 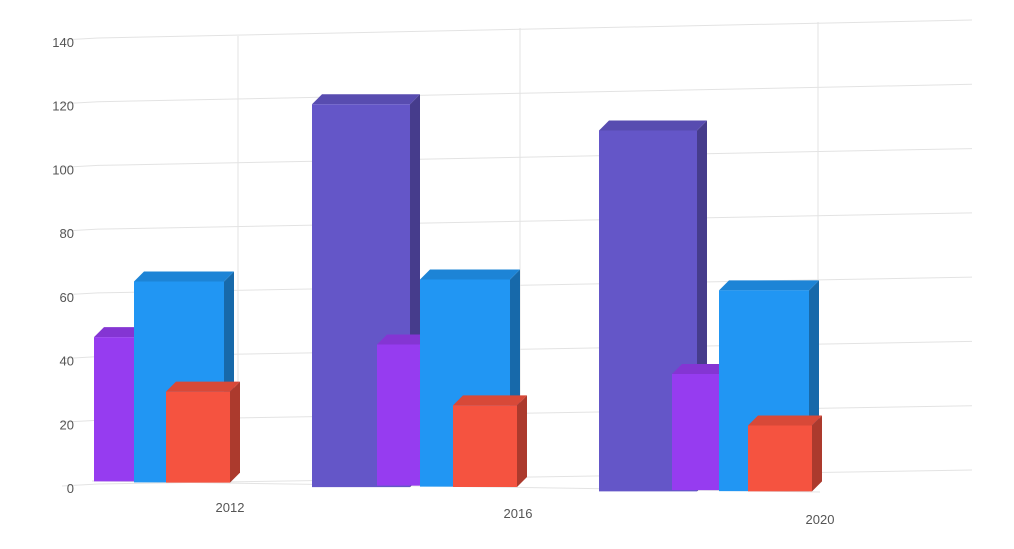 What do you see at coordinates (63, 169) in the screenshot?
I see `y-tick-label: 100` at bounding box center [63, 169].